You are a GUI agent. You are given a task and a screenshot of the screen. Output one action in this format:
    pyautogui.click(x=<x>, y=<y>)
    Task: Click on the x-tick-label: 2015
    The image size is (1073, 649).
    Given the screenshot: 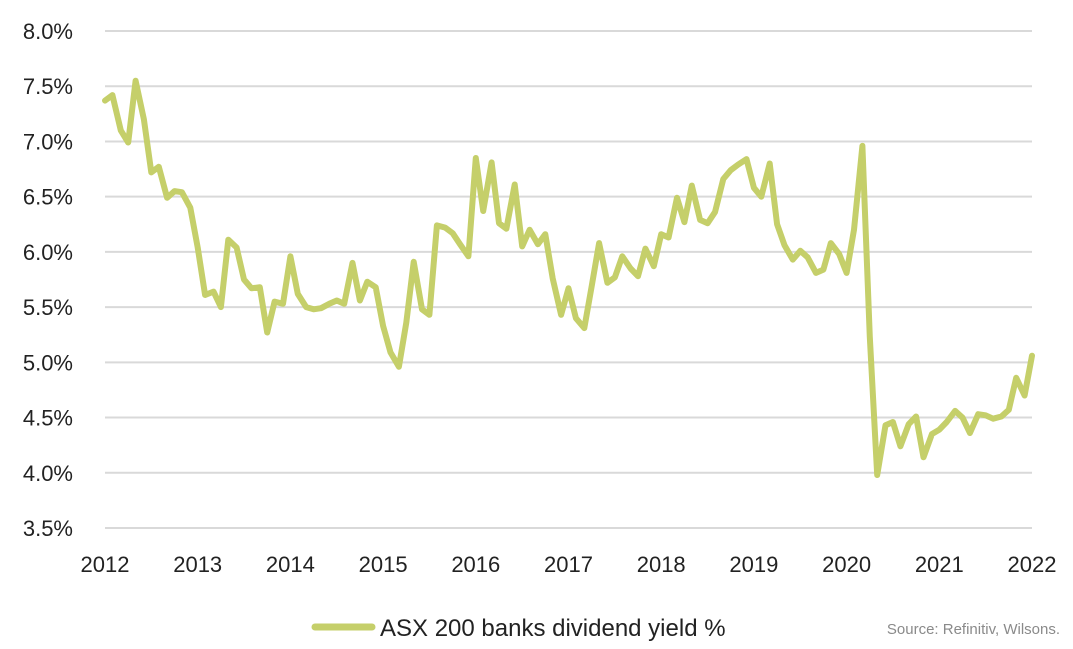 What is the action you would take?
    pyautogui.click(x=383, y=564)
    